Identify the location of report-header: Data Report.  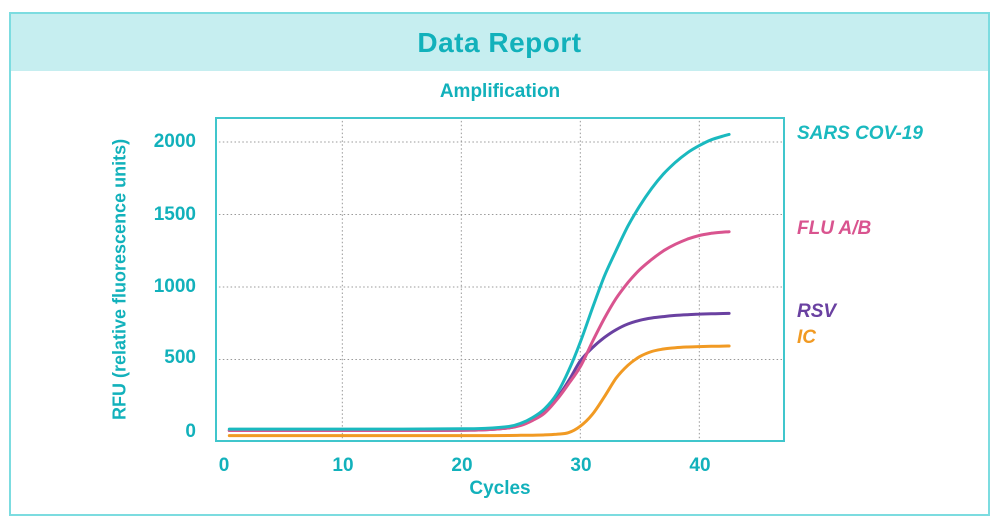
(499, 42).